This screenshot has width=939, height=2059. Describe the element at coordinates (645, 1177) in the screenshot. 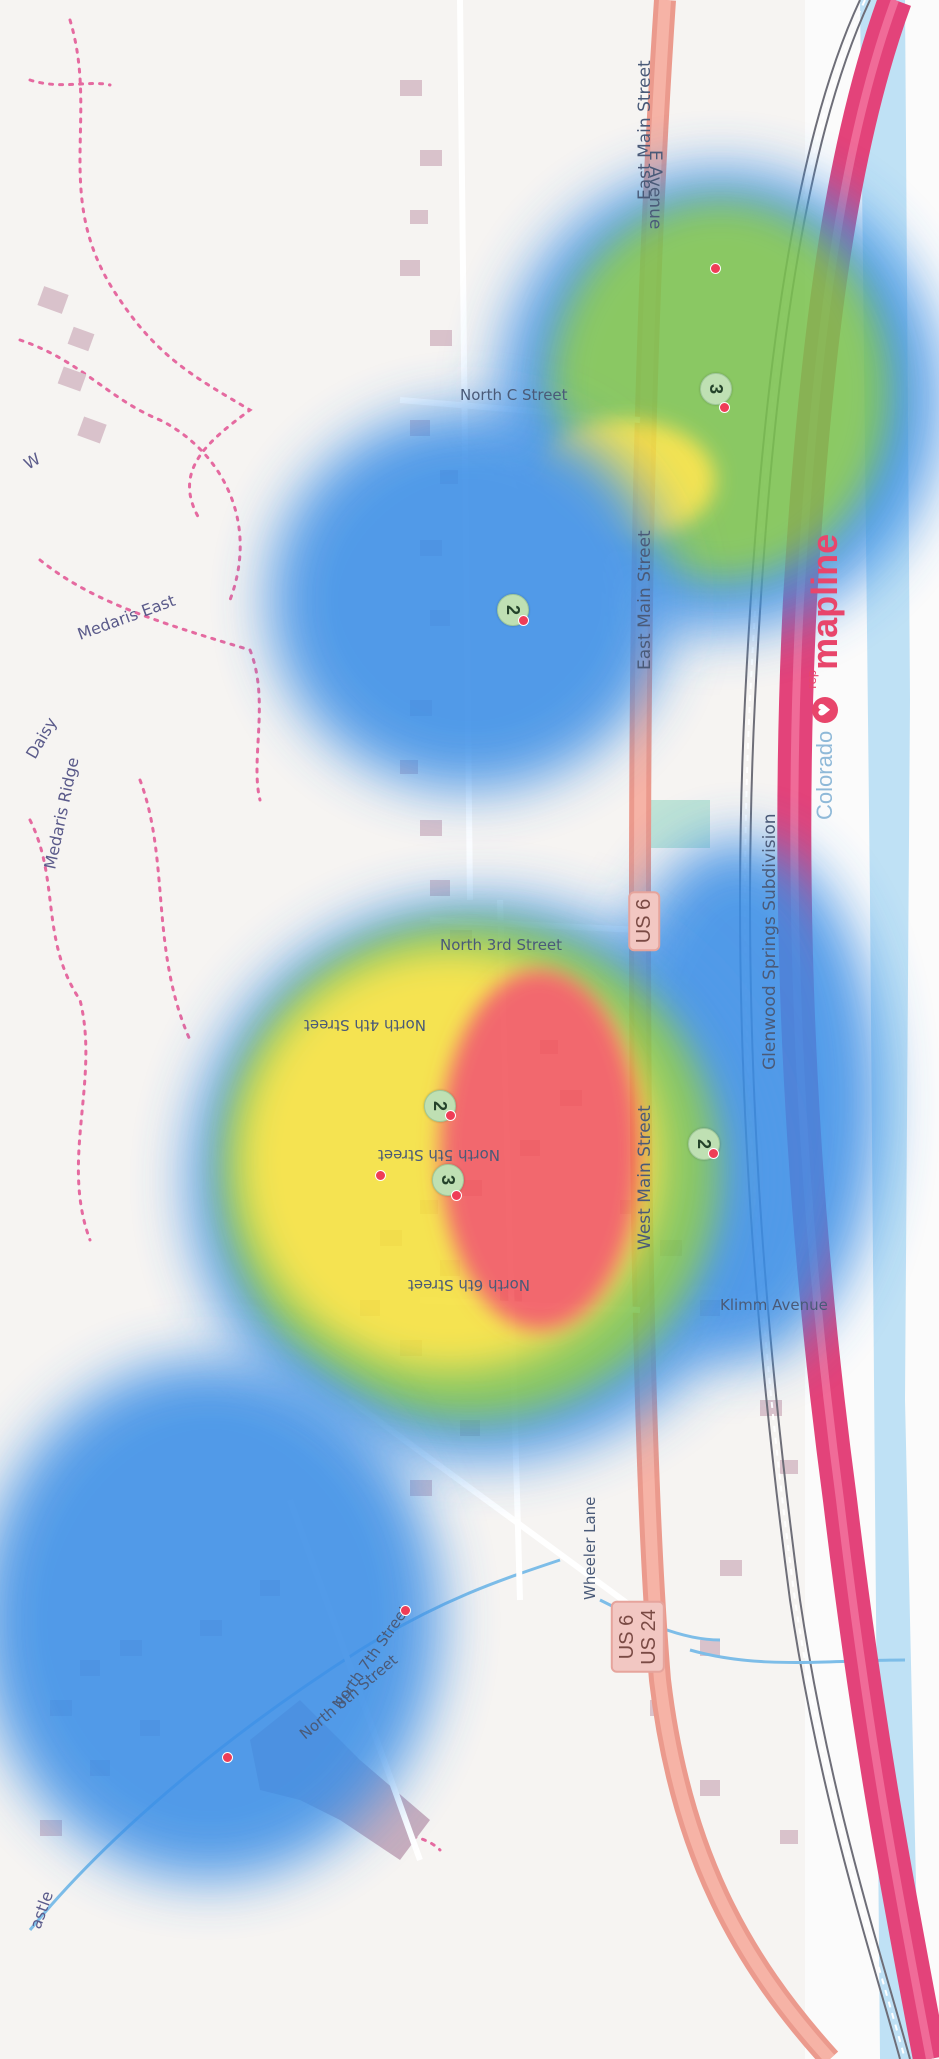

I see `label-west-main: West Main Street` at that location.